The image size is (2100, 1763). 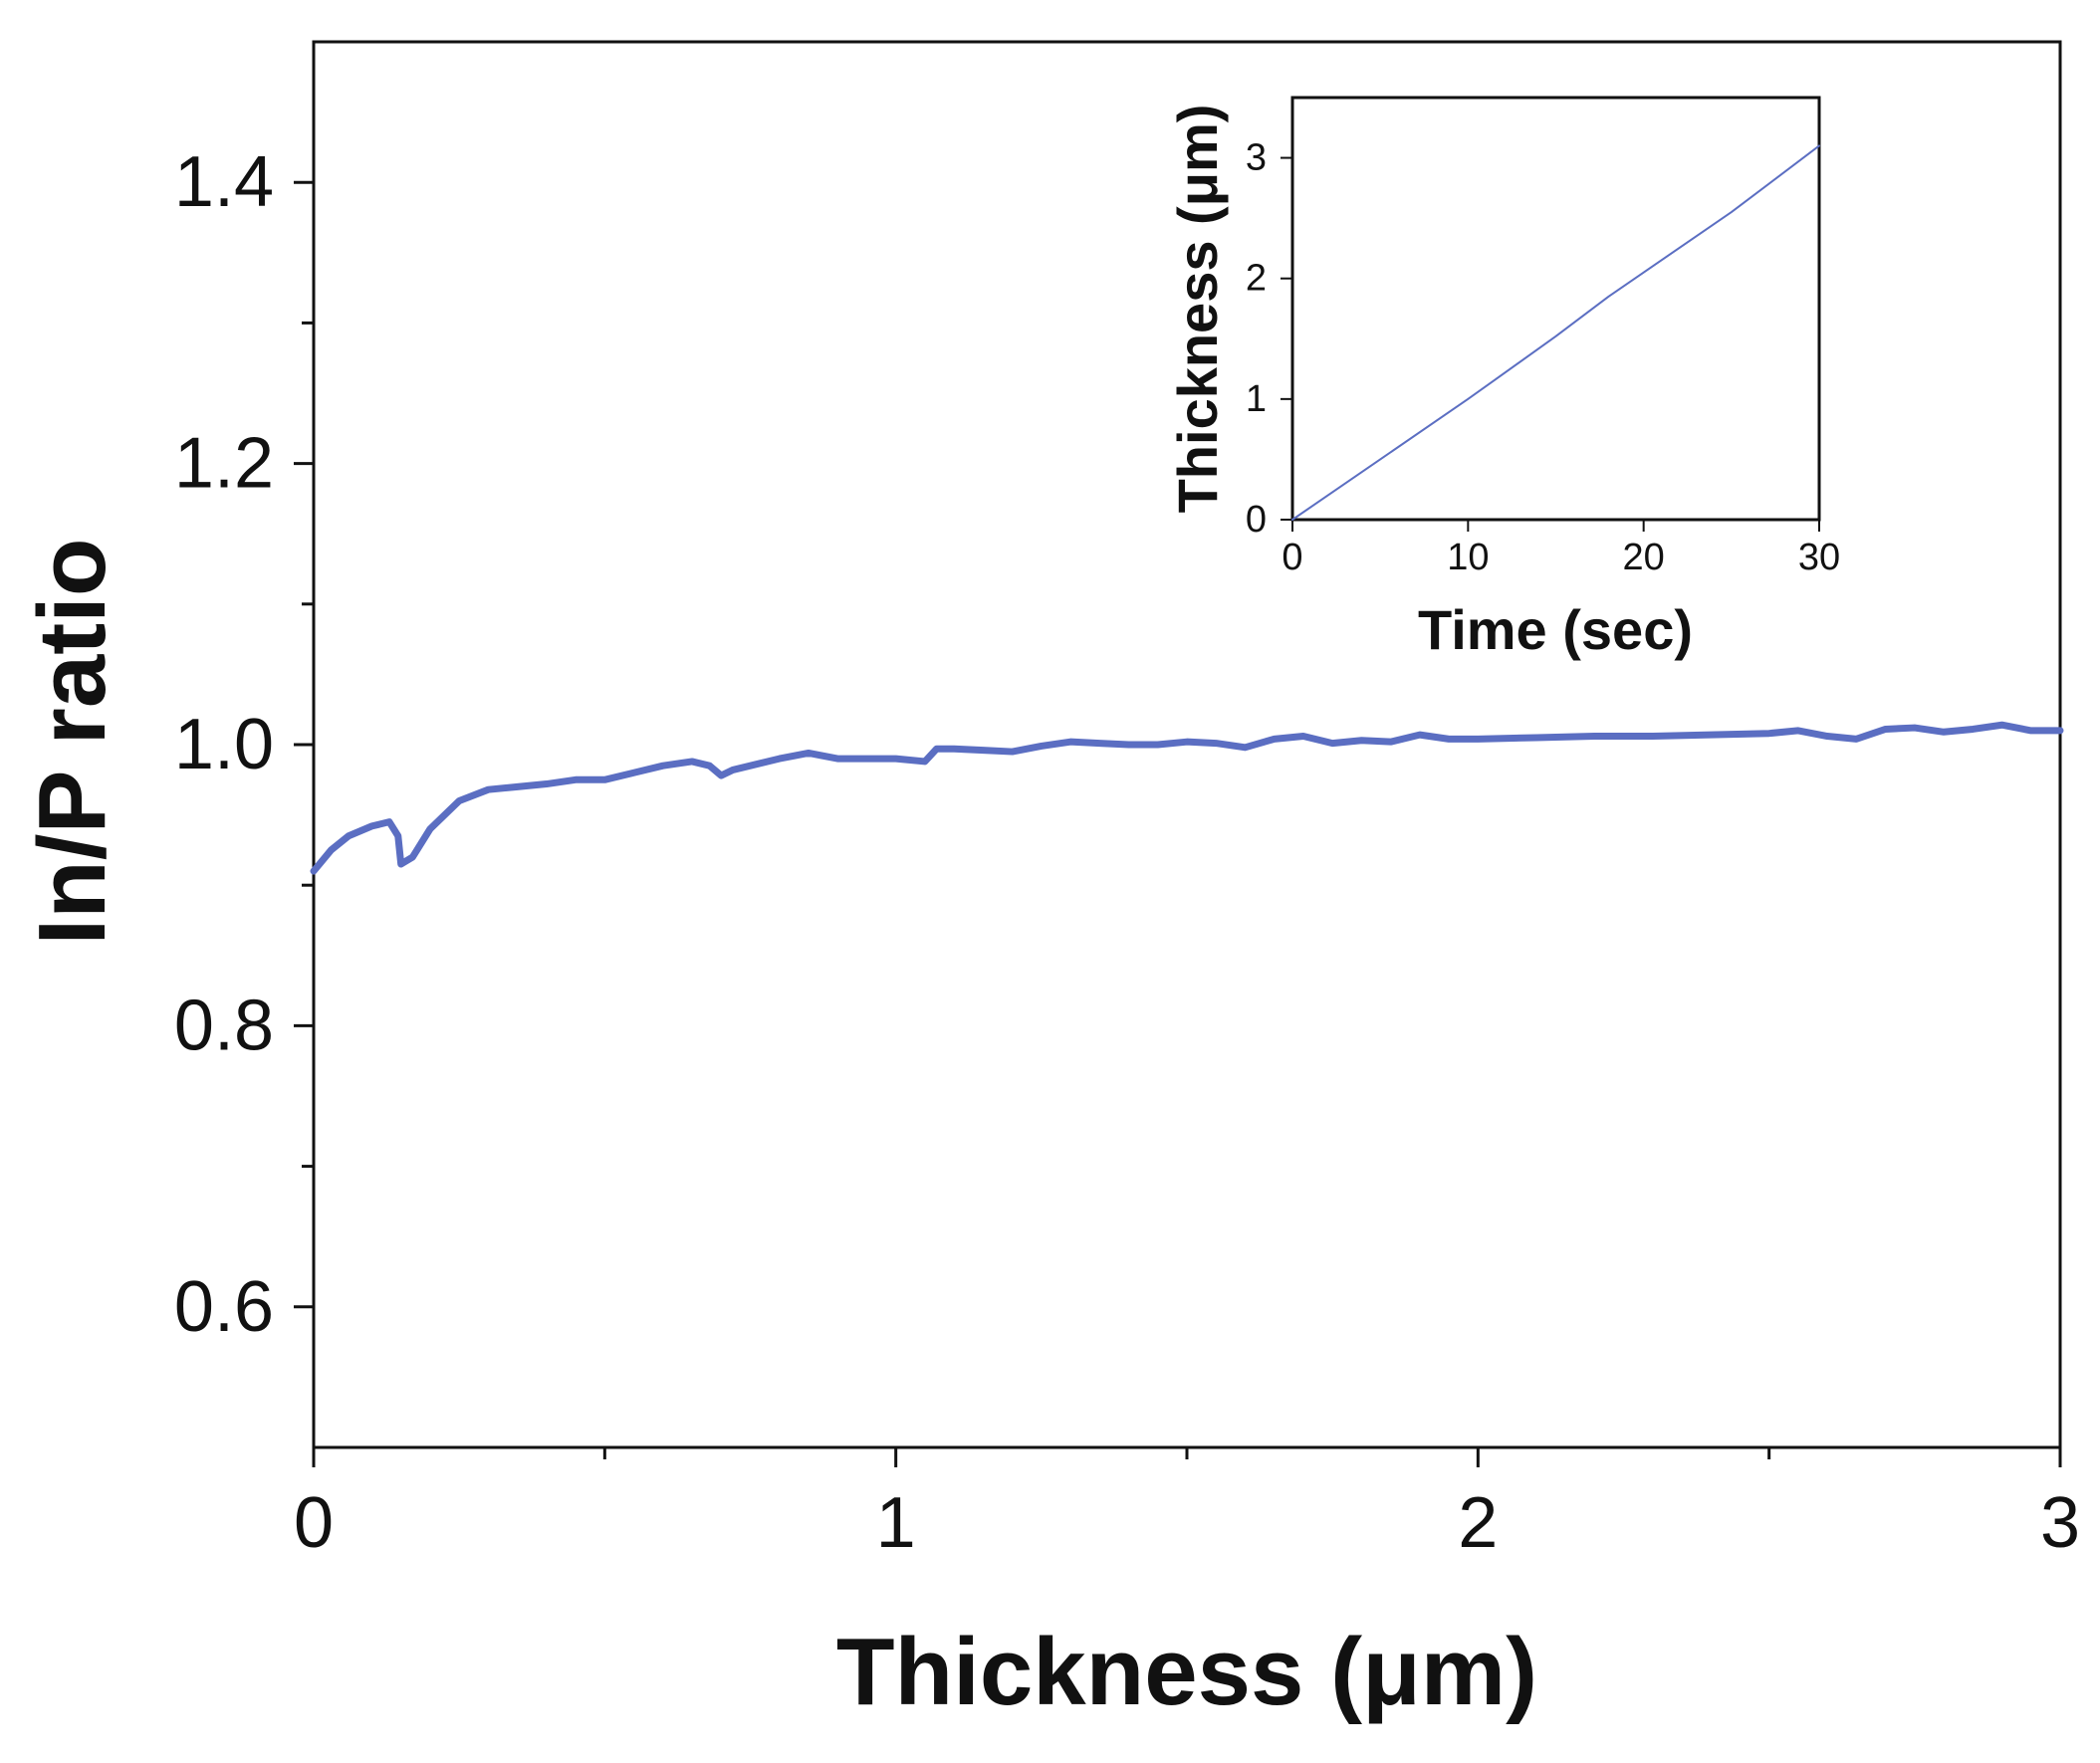 I want to click on inset-y-axis-tick-labels: 0 1 2 3, so click(x=1256, y=339).